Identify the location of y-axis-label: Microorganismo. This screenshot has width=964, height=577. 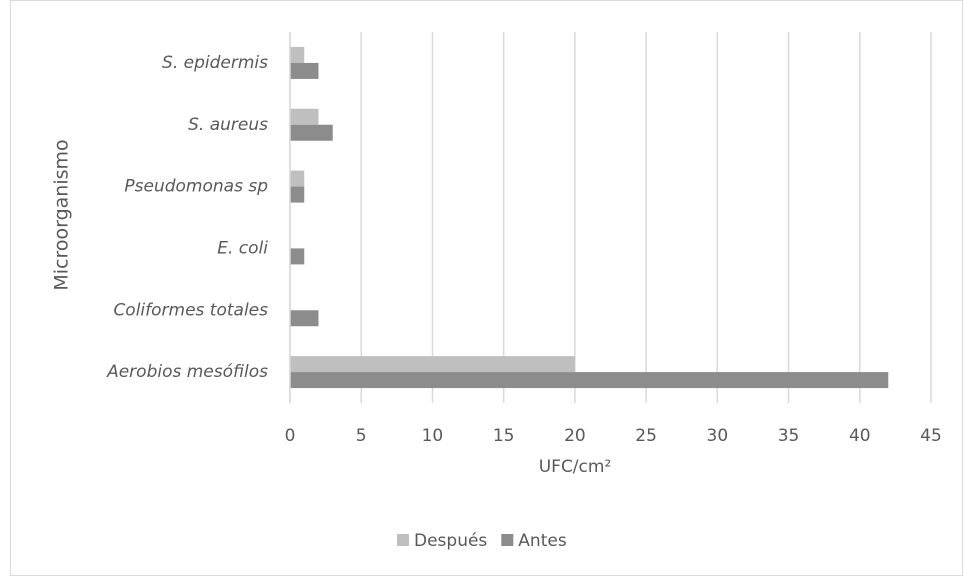
(62, 214).